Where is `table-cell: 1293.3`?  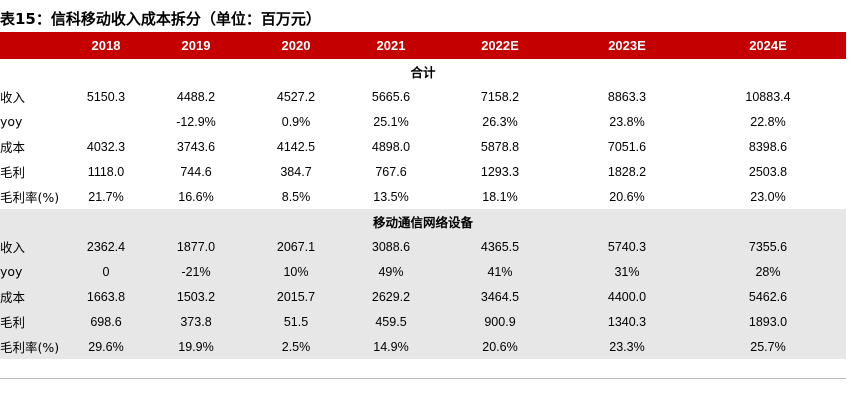 table-cell: 1293.3 is located at coordinates (500, 171).